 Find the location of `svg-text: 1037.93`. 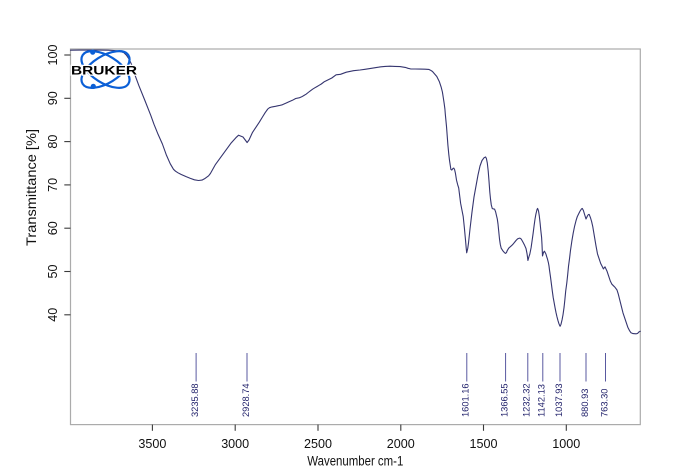

svg-text: 1037.93 is located at coordinates (559, 400).